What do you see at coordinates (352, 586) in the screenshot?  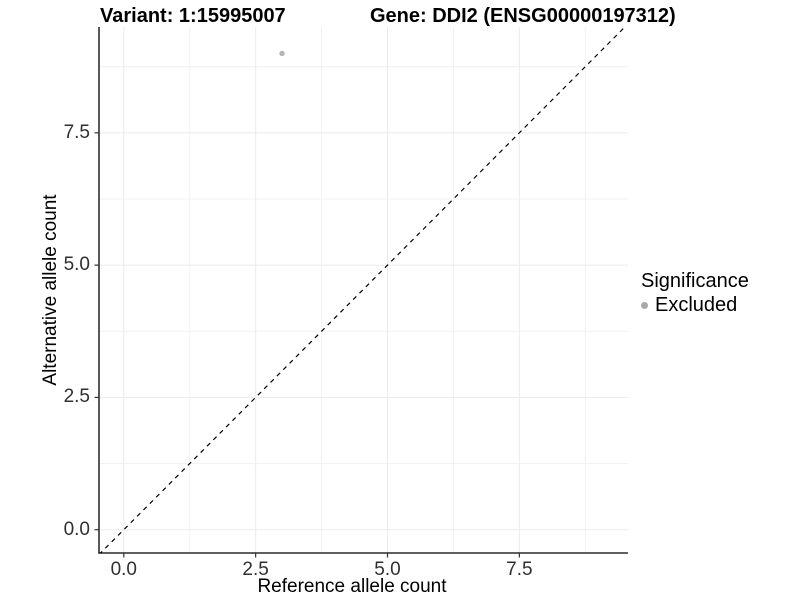 I see `x-axis-title: Reference allele count` at bounding box center [352, 586].